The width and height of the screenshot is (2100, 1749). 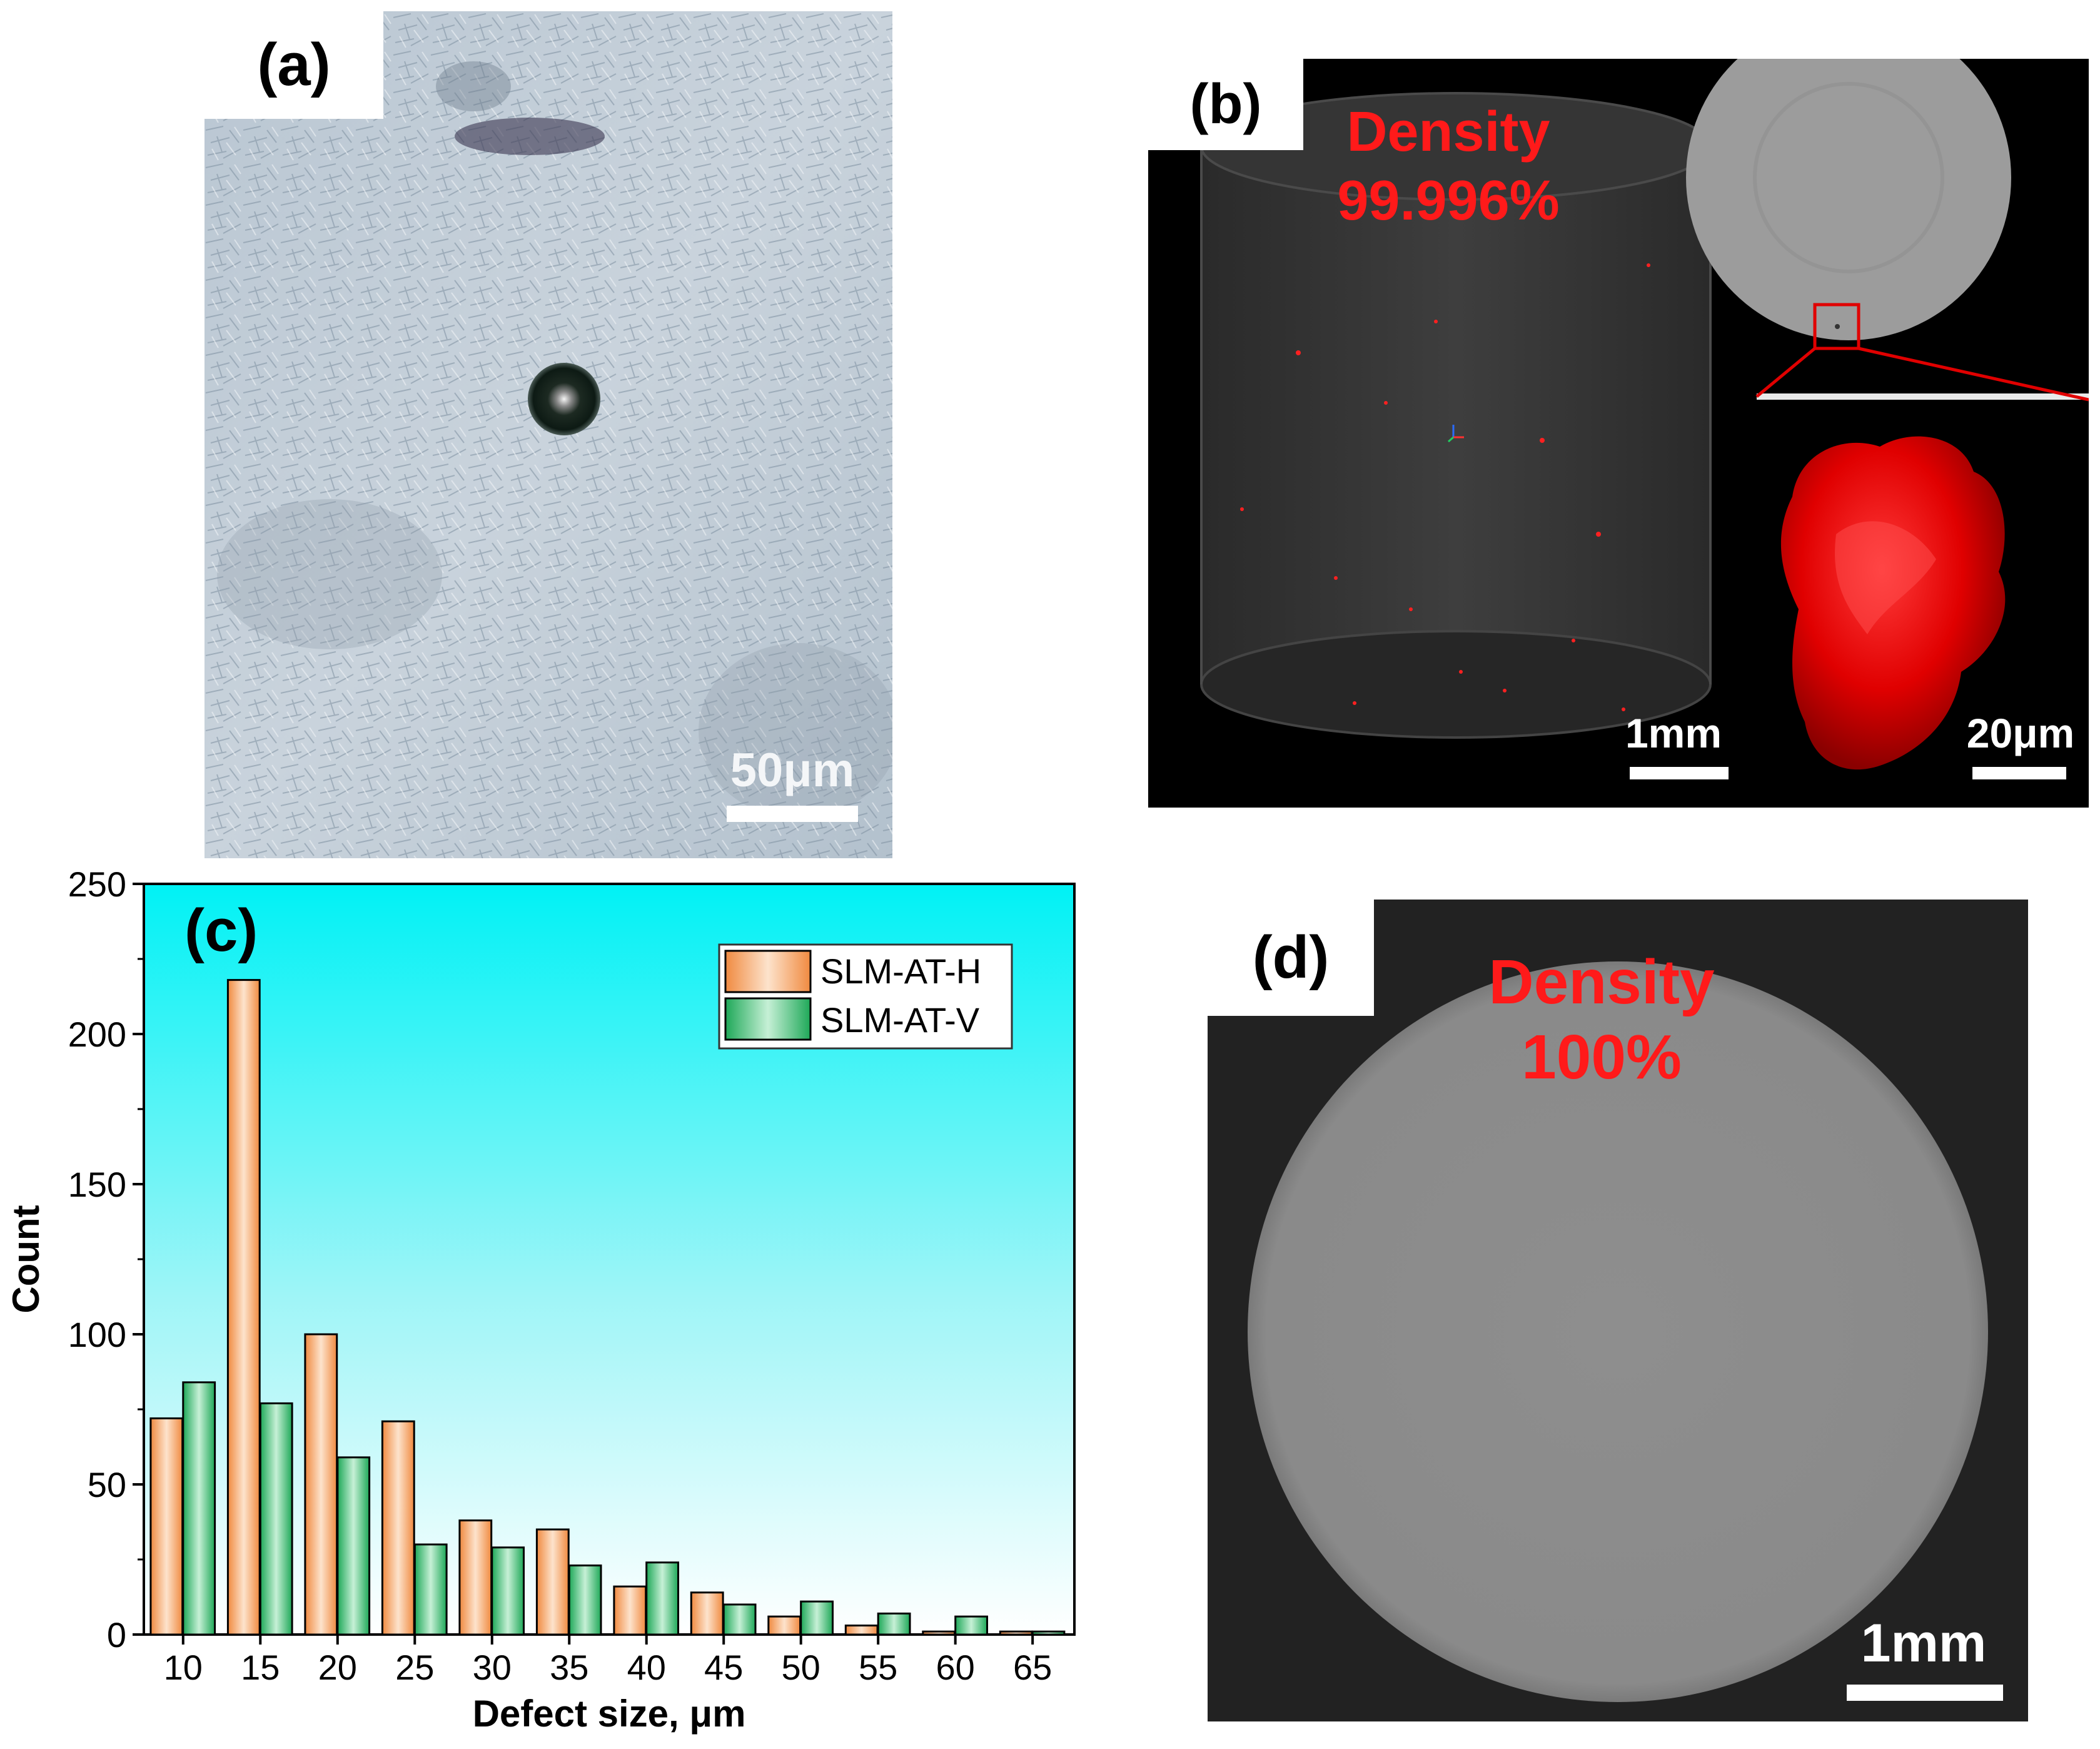 I want to click on x-tick-label-25: 25, so click(x=414, y=1668).